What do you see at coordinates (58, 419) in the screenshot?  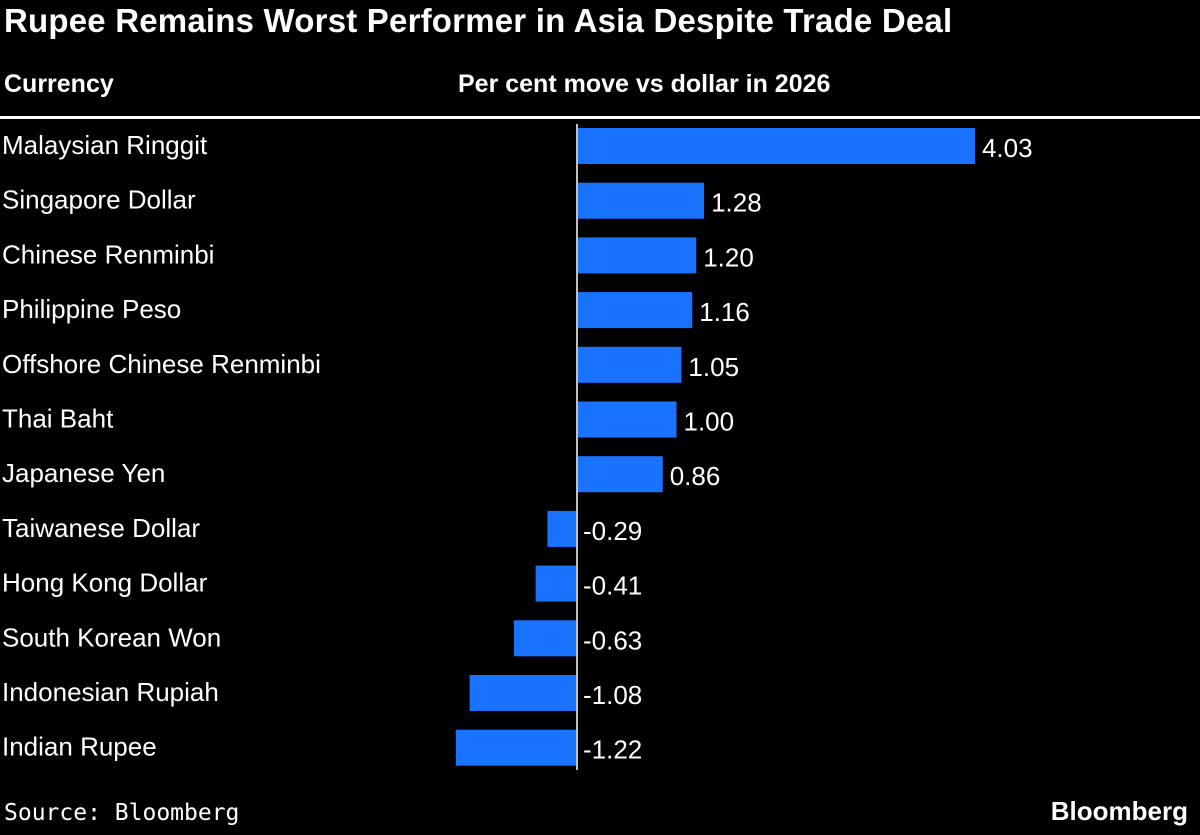 I see `category-label: Thai Baht` at bounding box center [58, 419].